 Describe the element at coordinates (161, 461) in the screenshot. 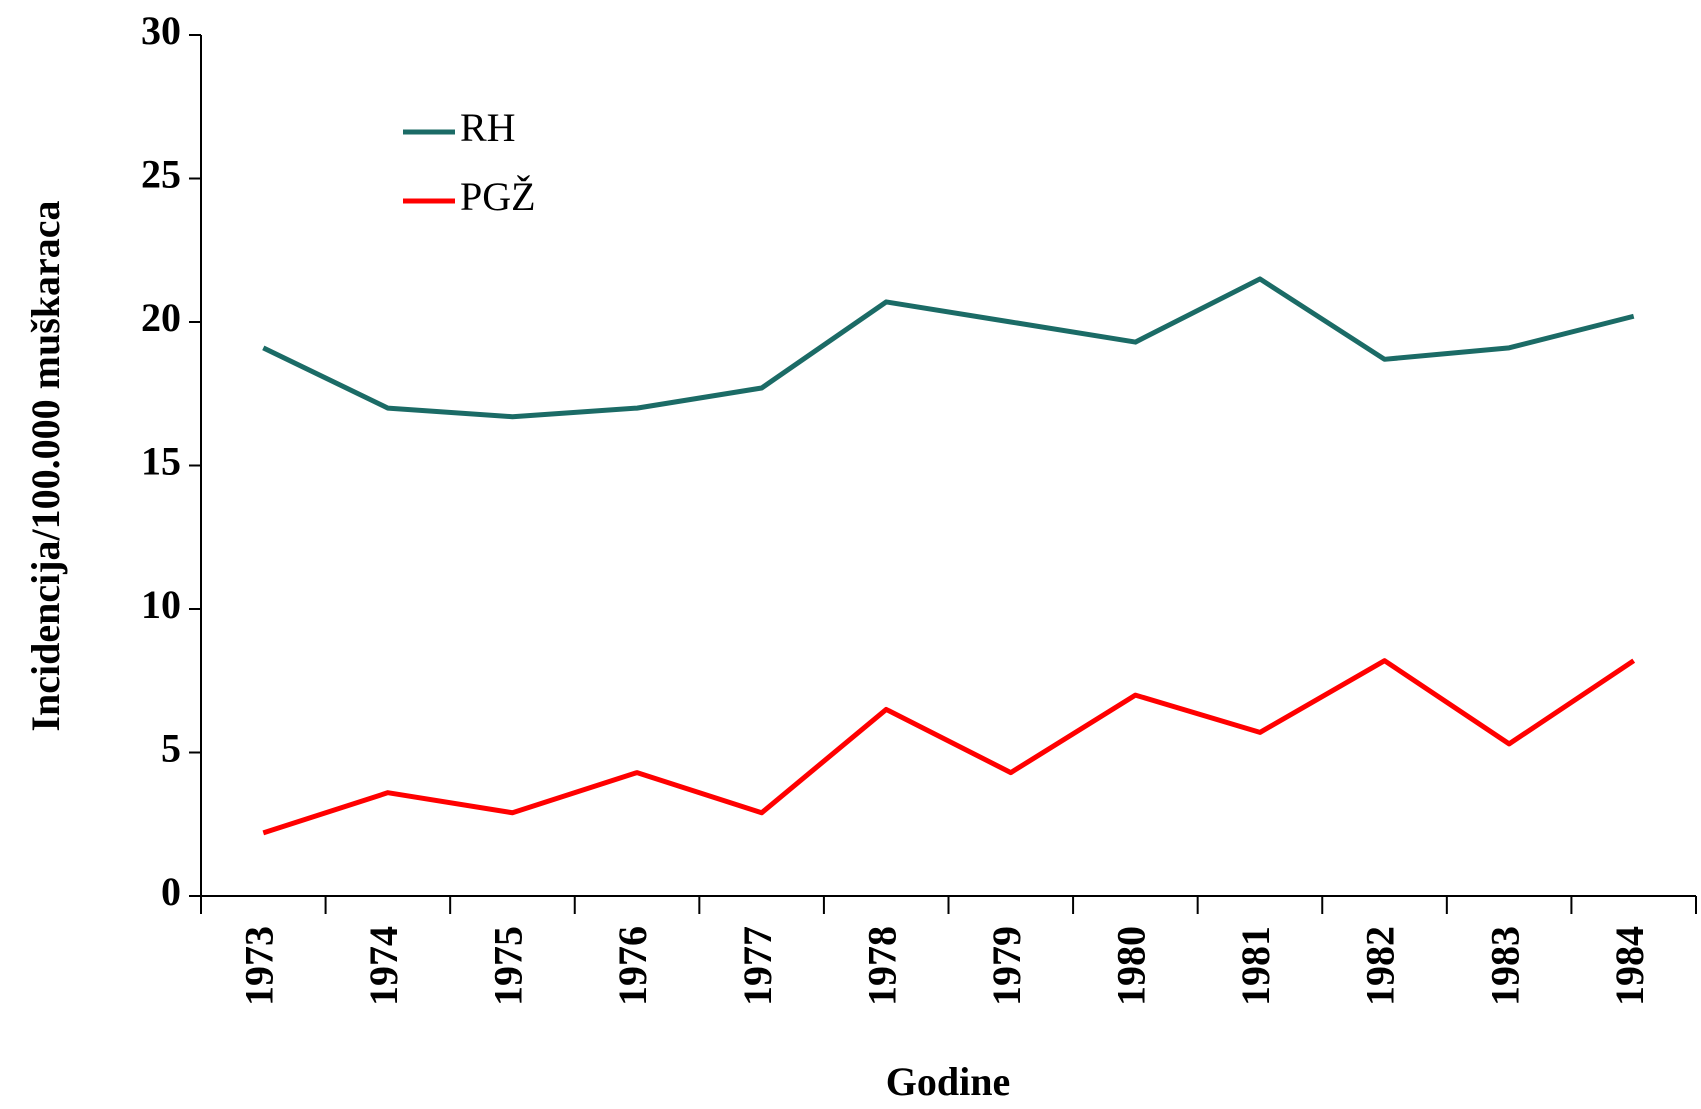

I see `y-tick-label: 15` at that location.